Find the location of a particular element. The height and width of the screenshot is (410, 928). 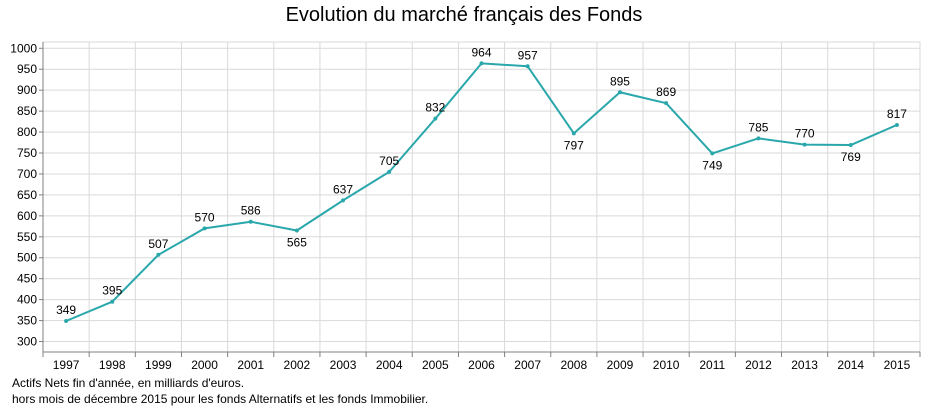

y-tick-label: 550 is located at coordinates (27, 237).